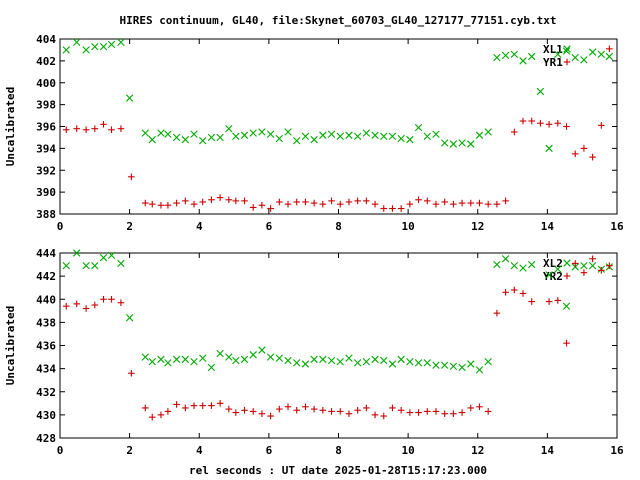  What do you see at coordinates (338, 450) in the screenshot?
I see `x-tick-label: 8` at bounding box center [338, 450].